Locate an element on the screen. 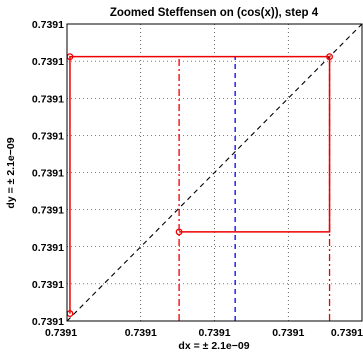  x-tick-labels: 0.7391 0.7391 0.7391 0.7391 0.7391 is located at coordinates (204, 333).